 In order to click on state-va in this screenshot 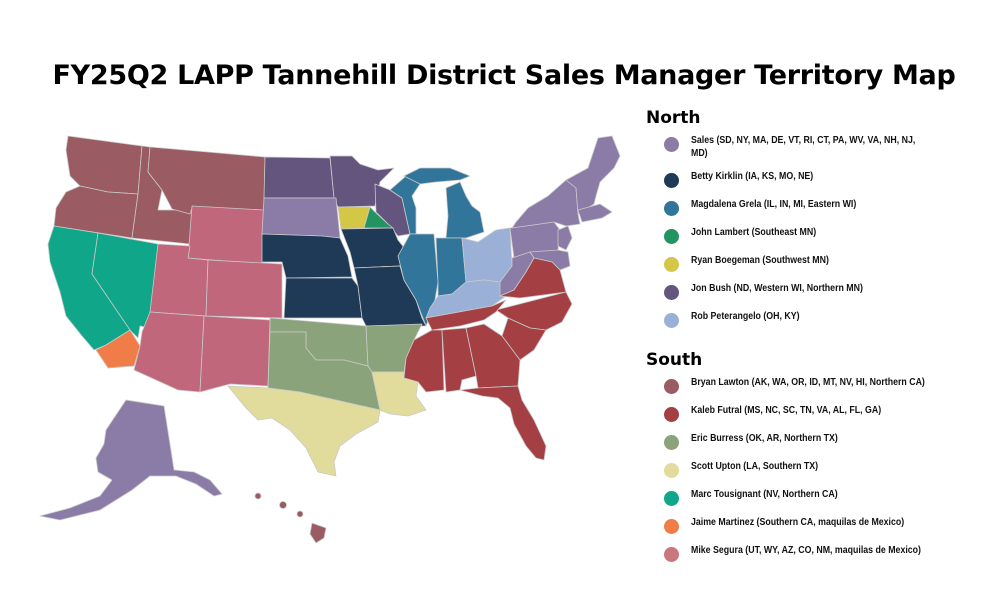, I will do `click(533, 278)`.